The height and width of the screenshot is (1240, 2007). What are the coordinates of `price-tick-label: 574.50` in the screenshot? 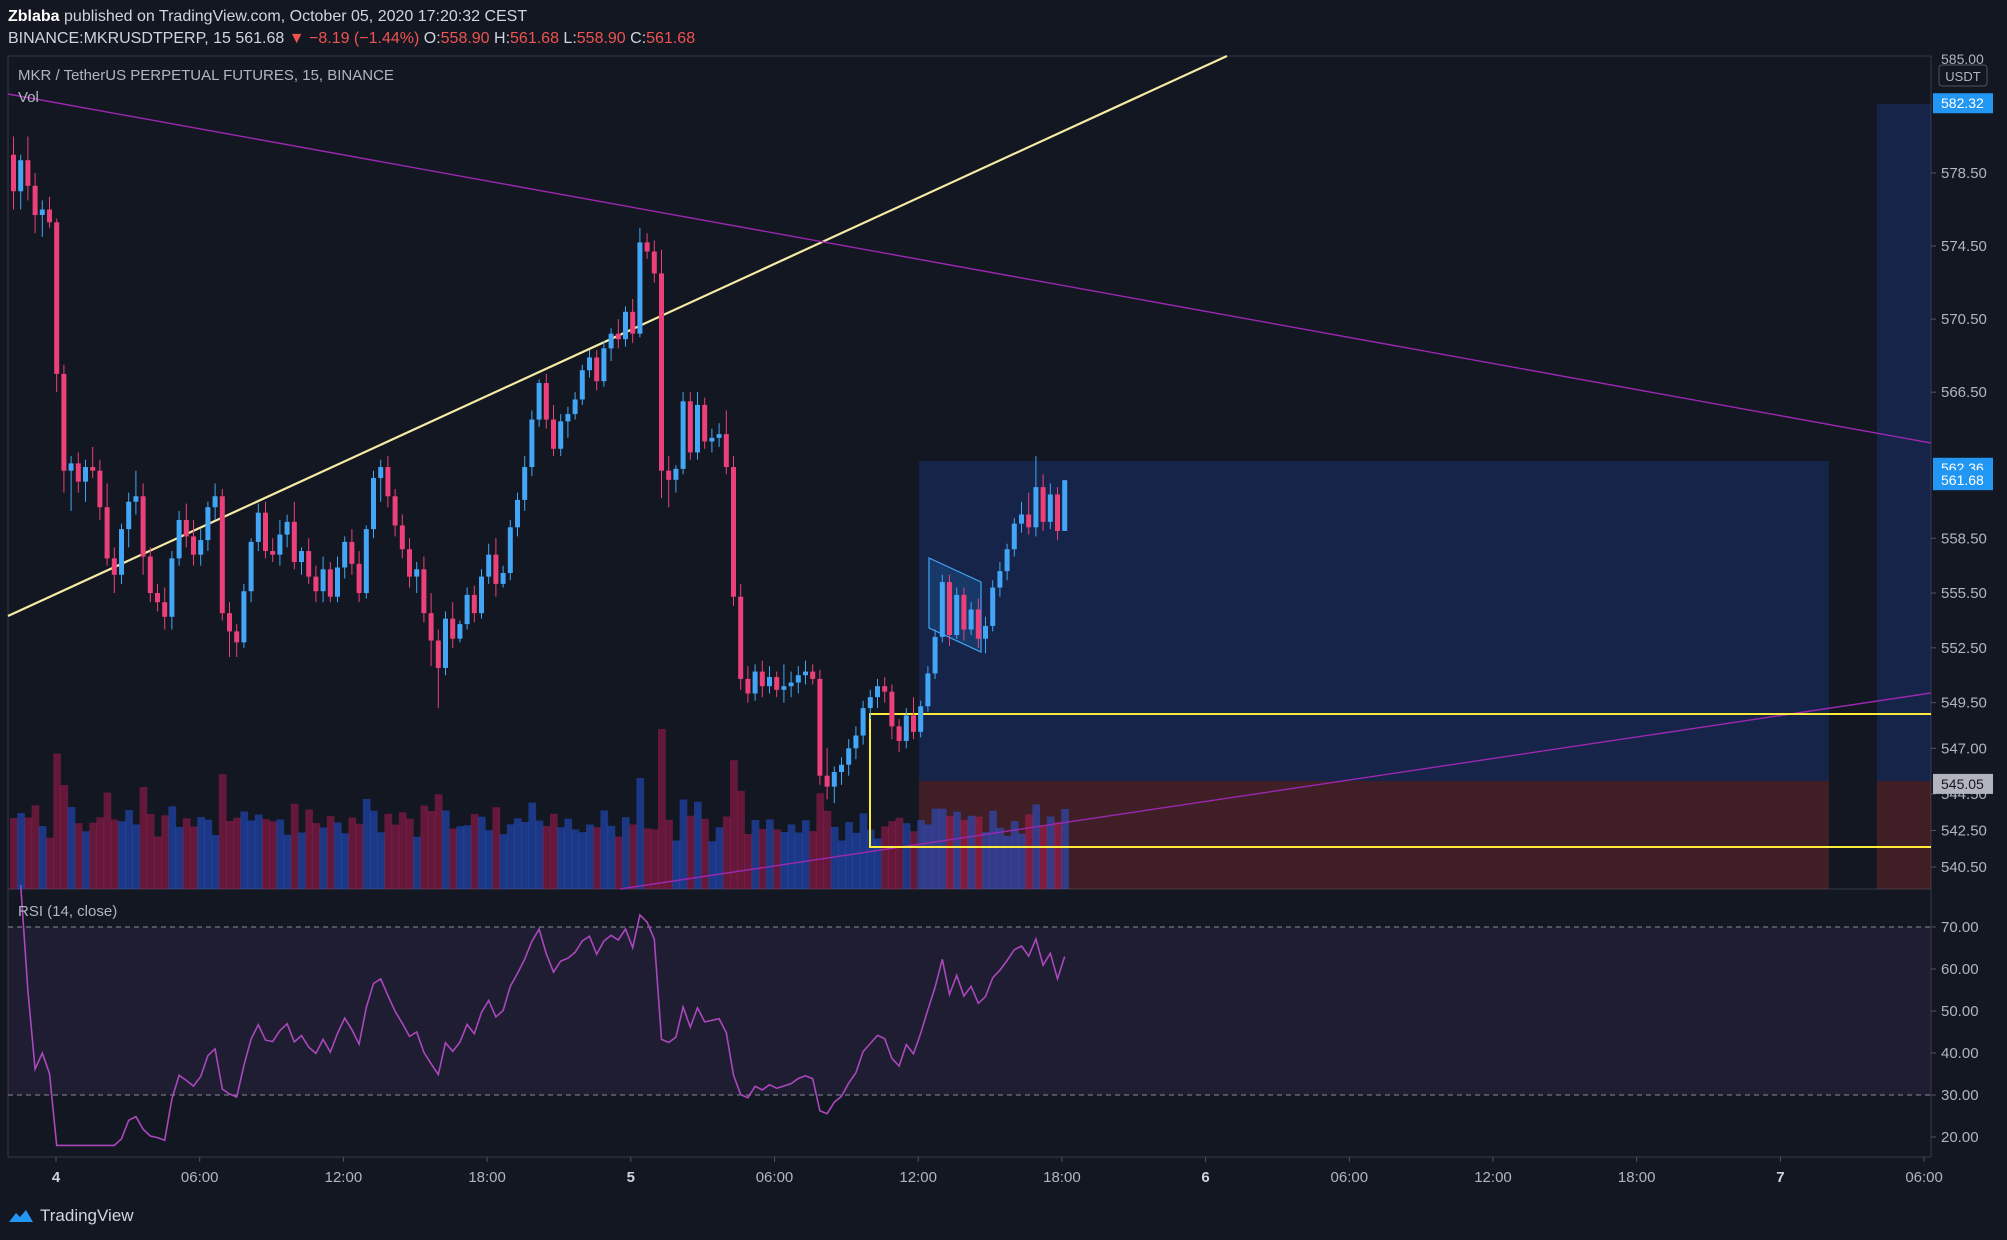 It's located at (1964, 246).